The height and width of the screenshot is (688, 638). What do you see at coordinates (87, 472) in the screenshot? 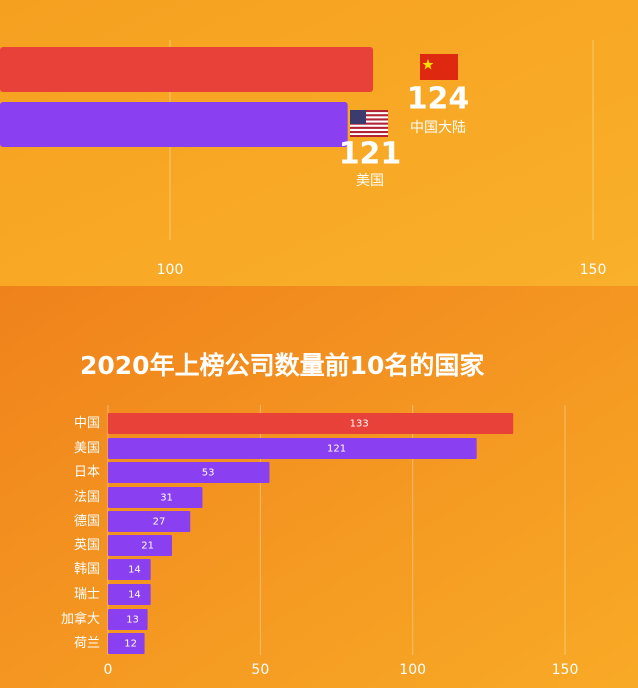
I see `category-label: 日本` at bounding box center [87, 472].